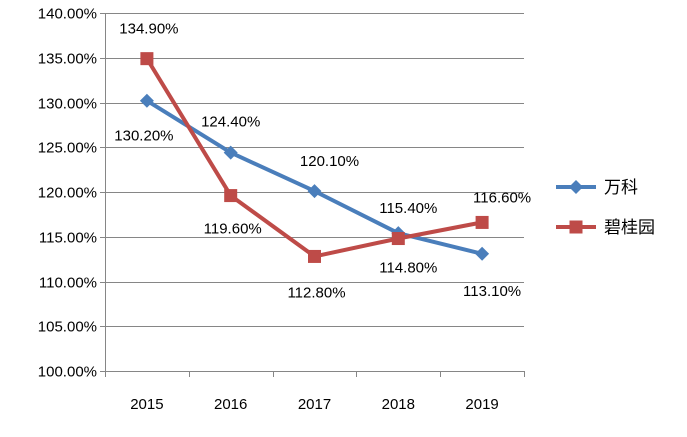 This screenshot has width=687, height=437. I want to click on data-label: 134.90%, so click(148, 29).